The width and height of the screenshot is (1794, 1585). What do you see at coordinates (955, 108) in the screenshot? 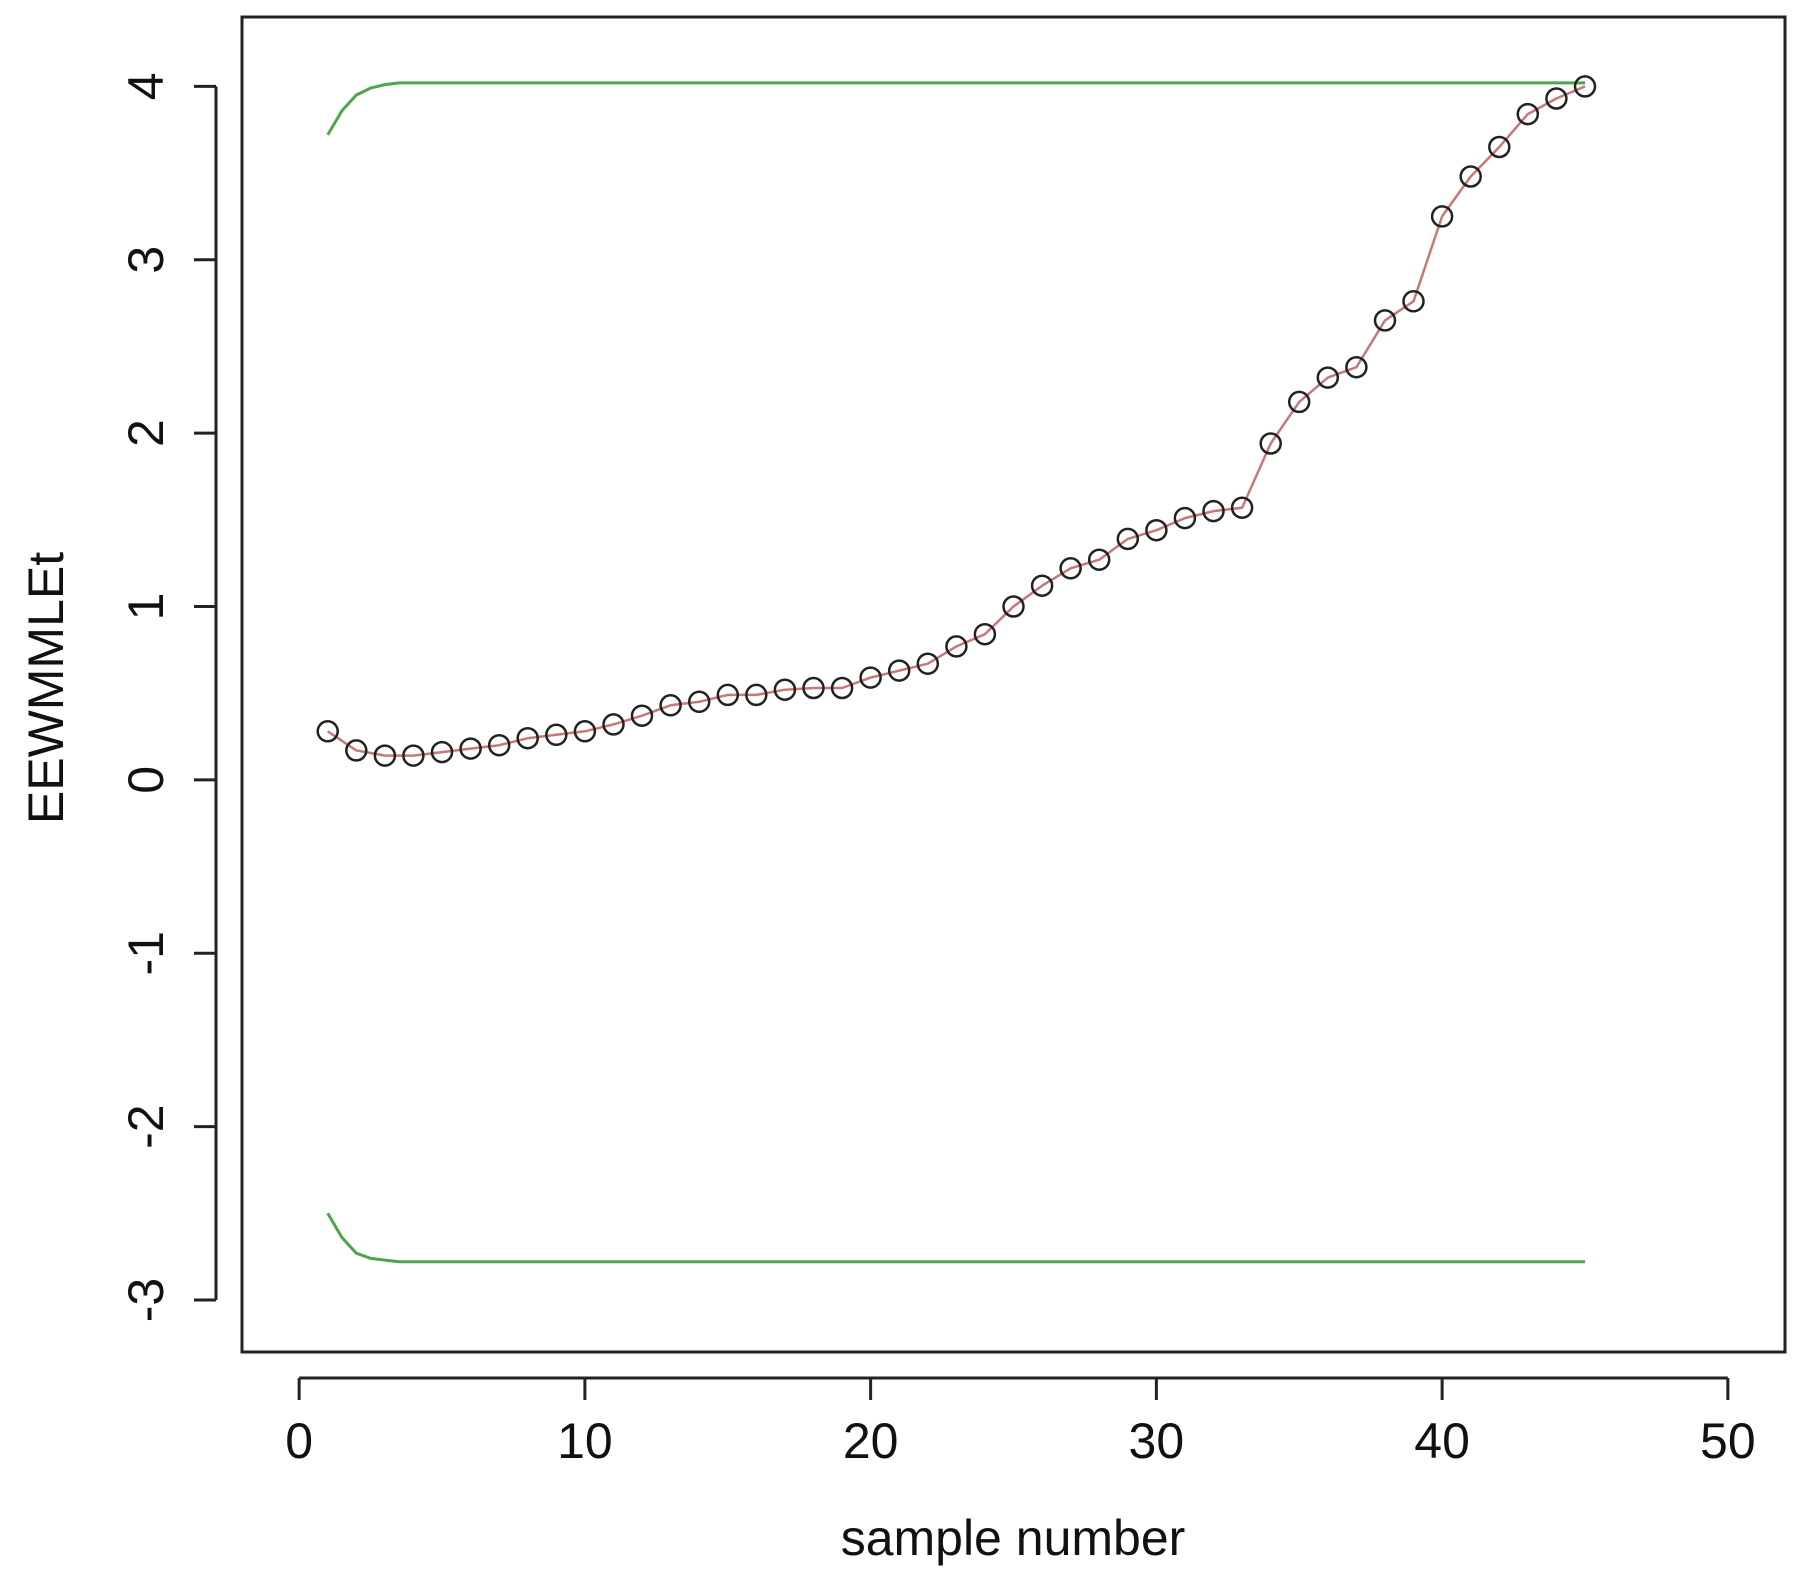
I see `upper-limit-line` at bounding box center [955, 108].